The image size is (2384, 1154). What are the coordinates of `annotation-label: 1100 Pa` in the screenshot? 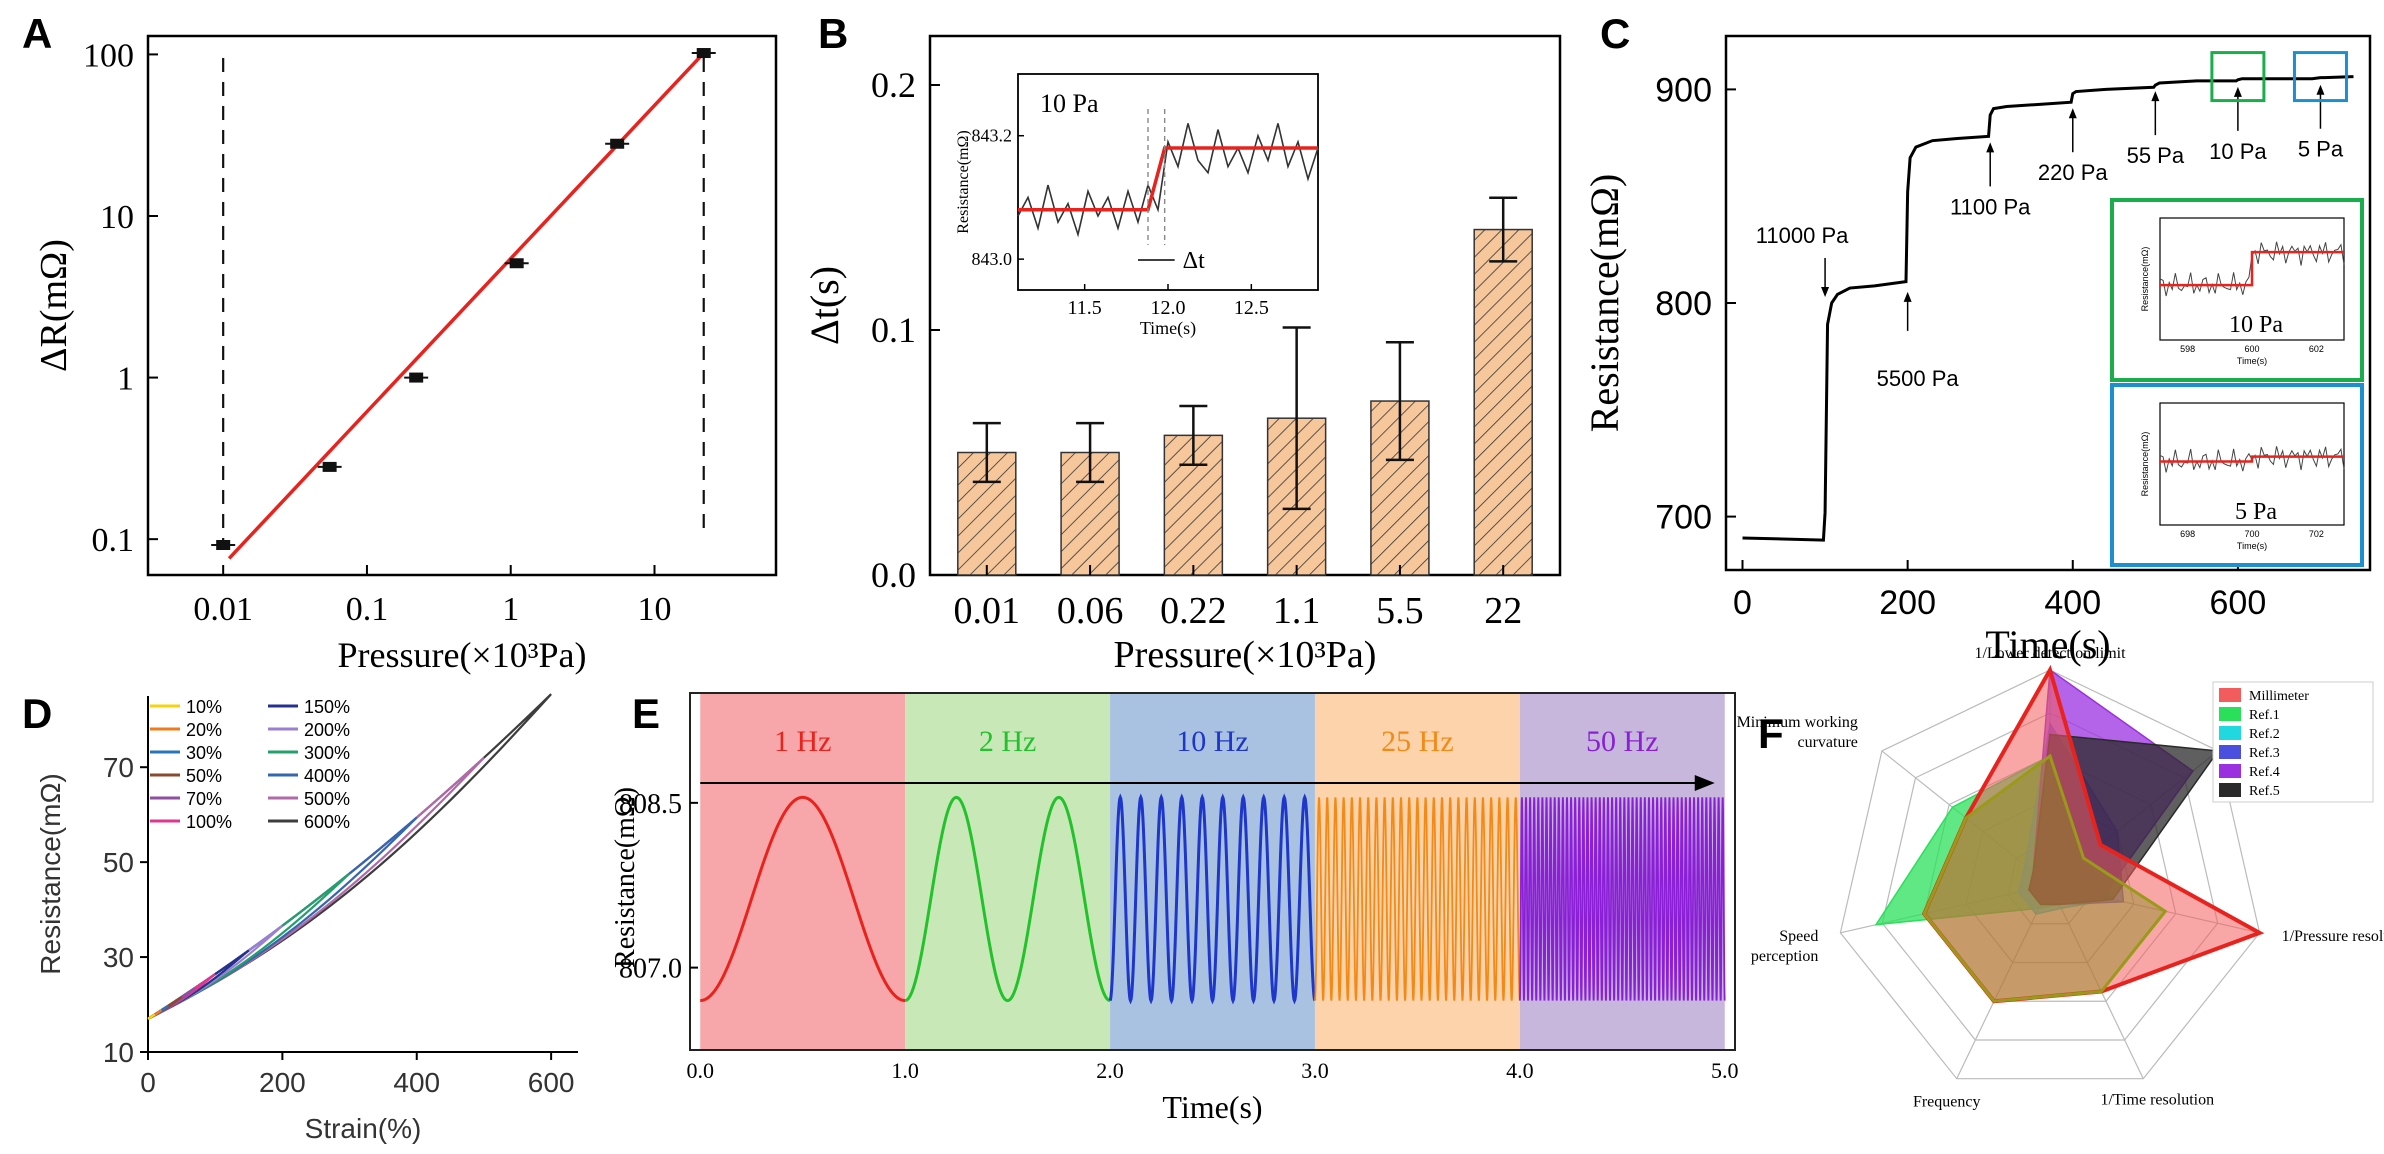 It's located at (1990, 206).